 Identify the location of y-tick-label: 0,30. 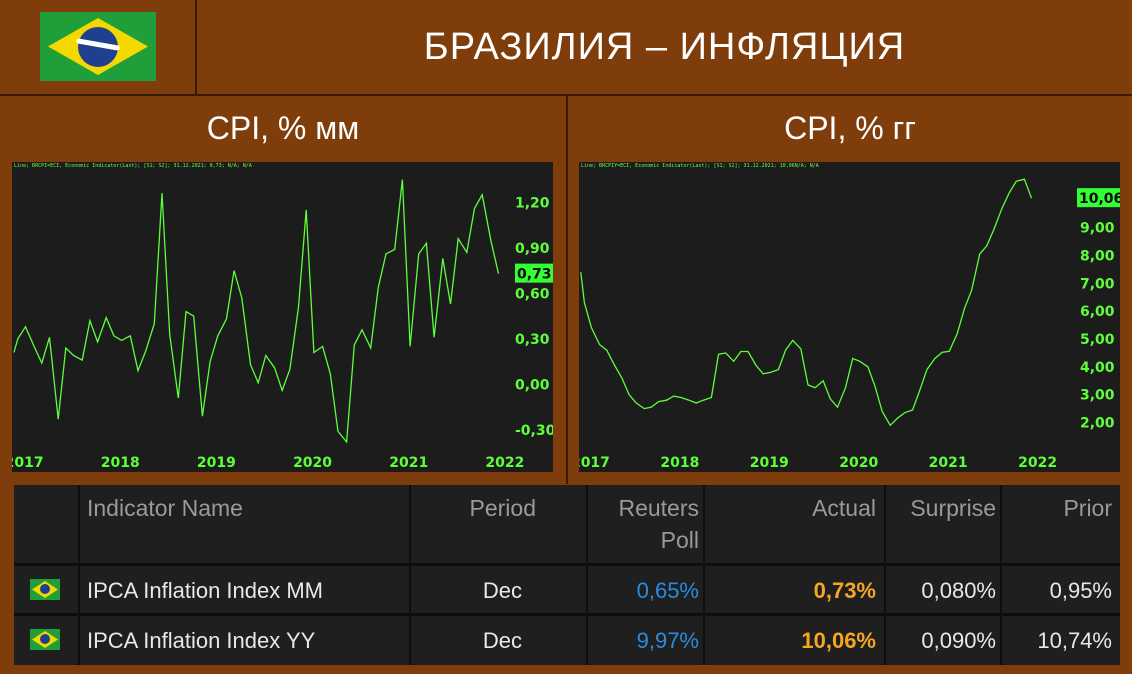
(532, 340).